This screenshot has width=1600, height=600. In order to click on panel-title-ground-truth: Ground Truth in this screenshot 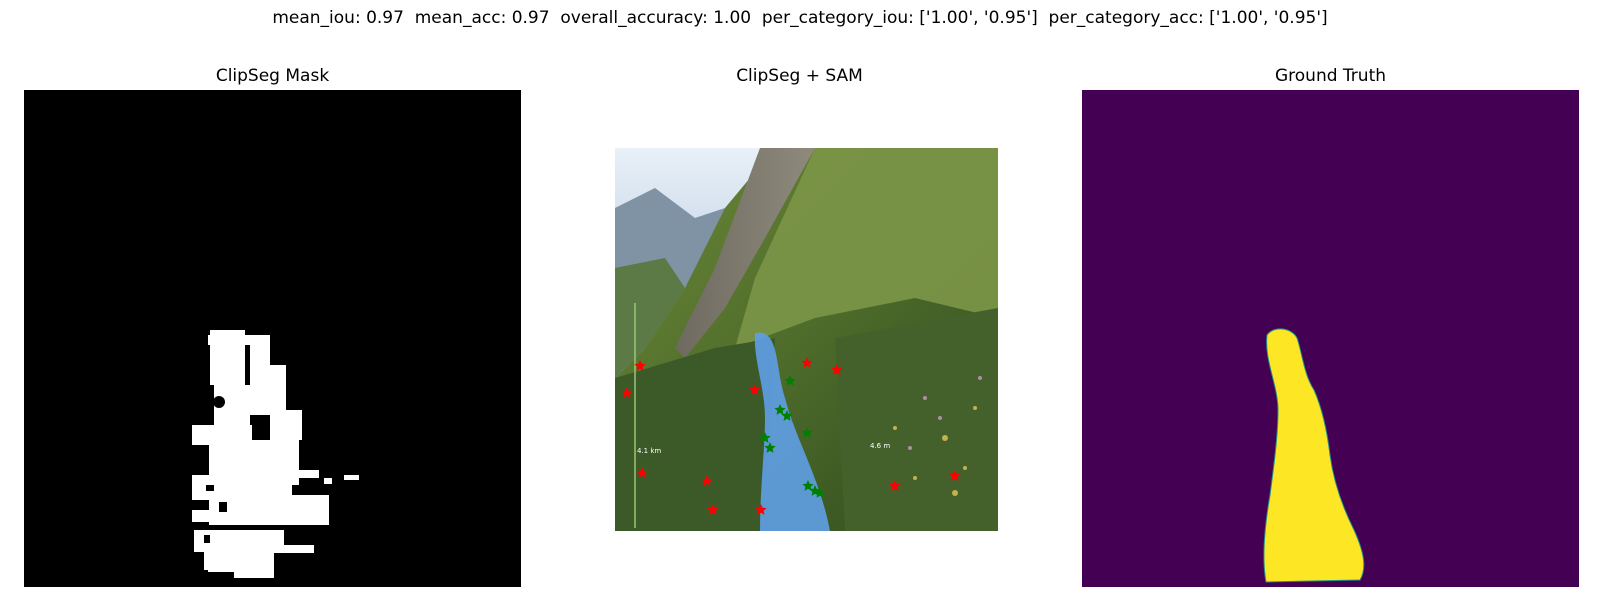, I will do `click(1330, 76)`.